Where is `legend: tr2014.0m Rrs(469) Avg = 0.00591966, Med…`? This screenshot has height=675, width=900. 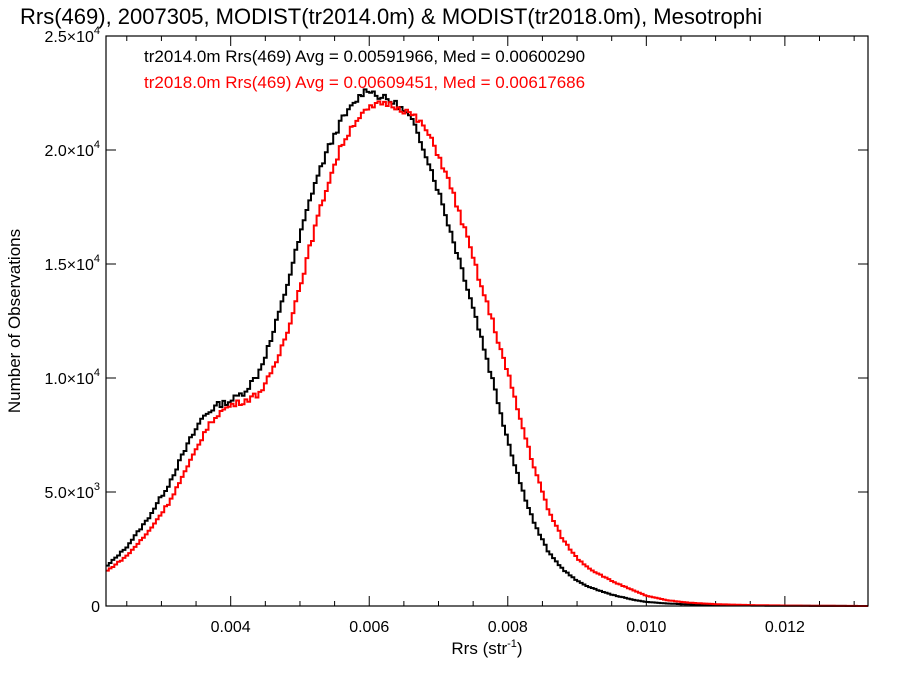 legend: tr2014.0m Rrs(469) Avg = 0.00591966, Med… is located at coordinates (364, 69).